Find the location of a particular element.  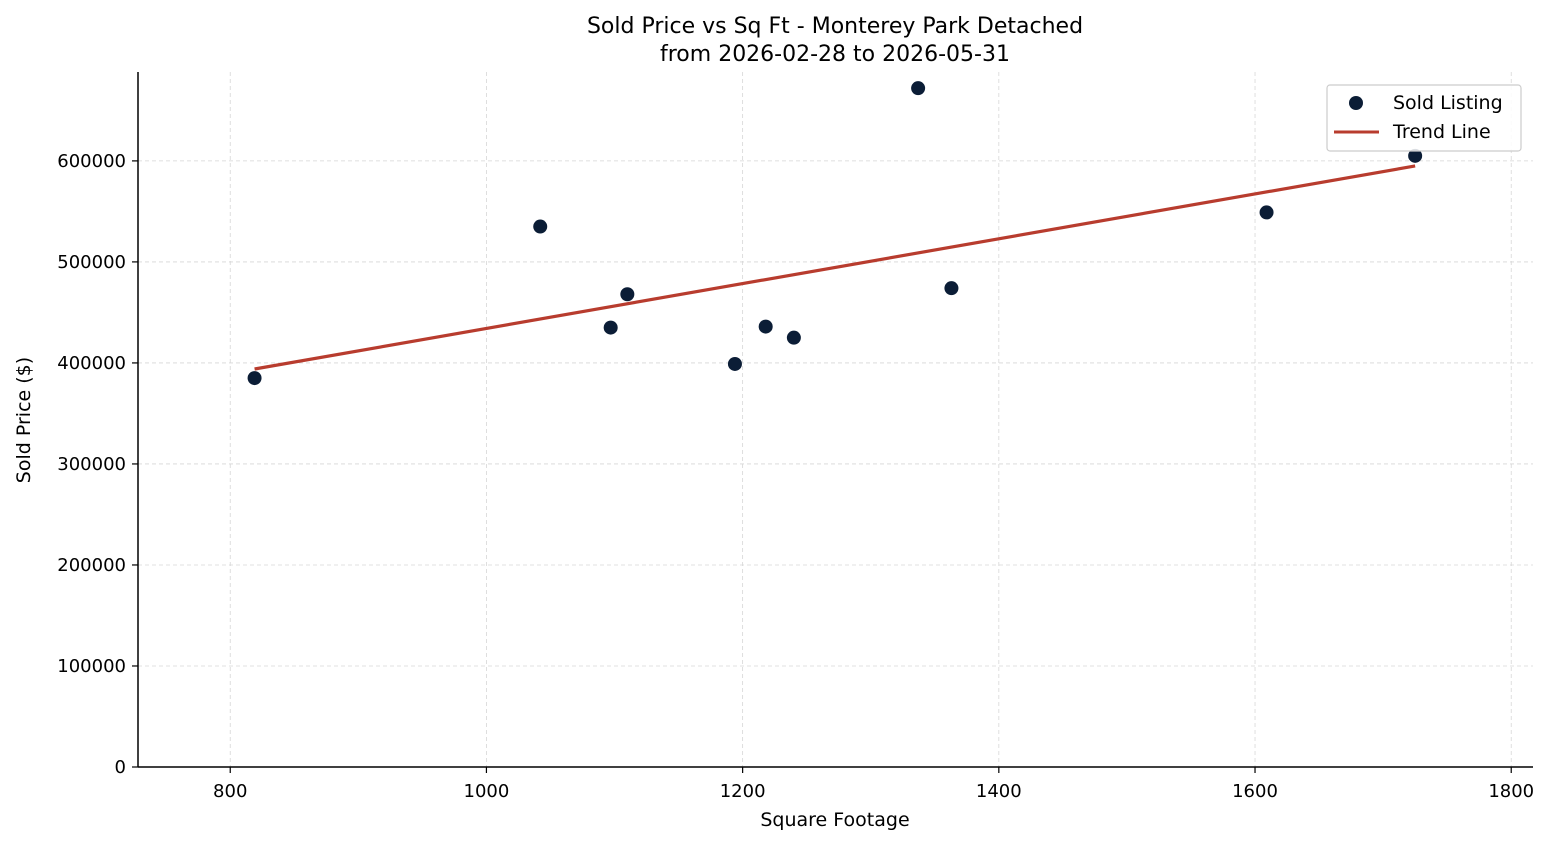

chart-subtitle: from 2026-02-28 to 2026-05-31 is located at coordinates (835, 54).